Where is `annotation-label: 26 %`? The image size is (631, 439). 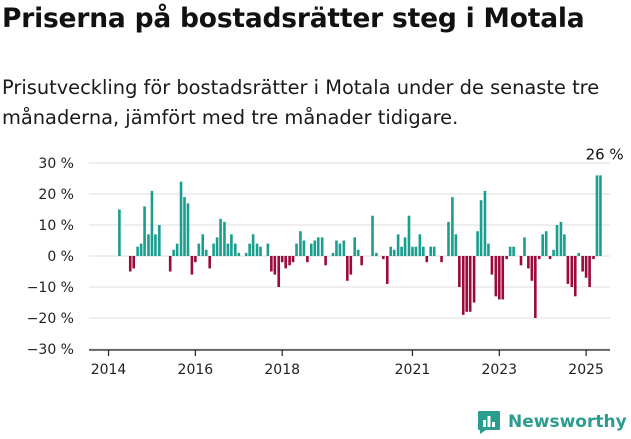
annotation-label: 26 % is located at coordinates (605, 154).